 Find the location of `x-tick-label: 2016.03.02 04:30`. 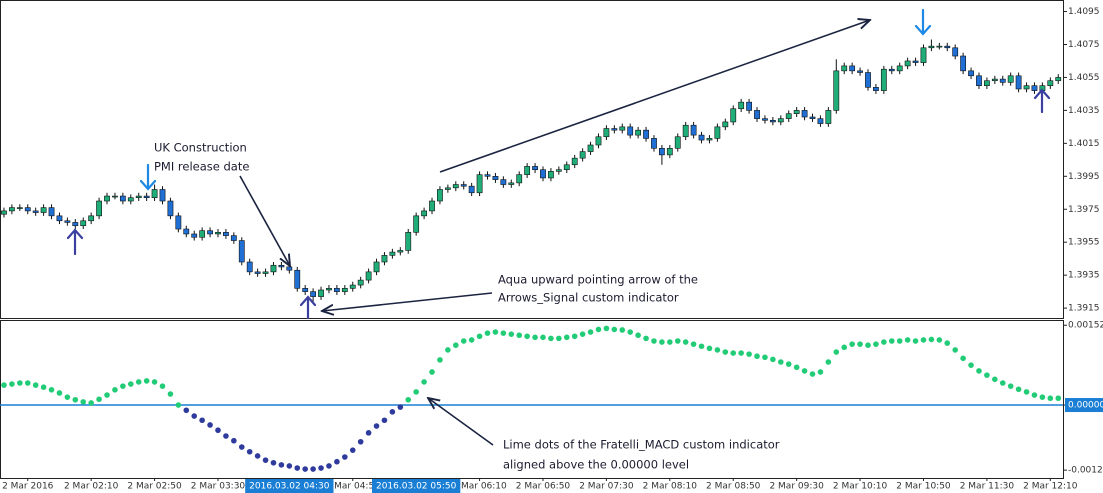

x-tick-label: 2016.03.02 04:30 is located at coordinates (289, 487).